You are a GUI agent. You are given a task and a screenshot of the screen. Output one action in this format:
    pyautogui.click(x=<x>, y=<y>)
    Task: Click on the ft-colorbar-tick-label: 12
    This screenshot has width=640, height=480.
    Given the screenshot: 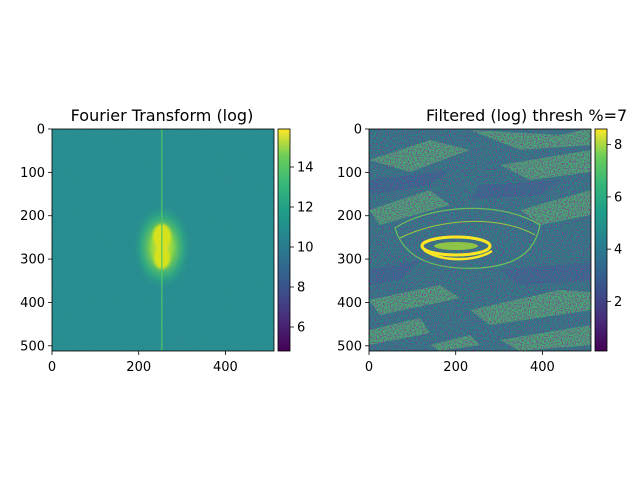 What is the action you would take?
    pyautogui.click(x=305, y=208)
    